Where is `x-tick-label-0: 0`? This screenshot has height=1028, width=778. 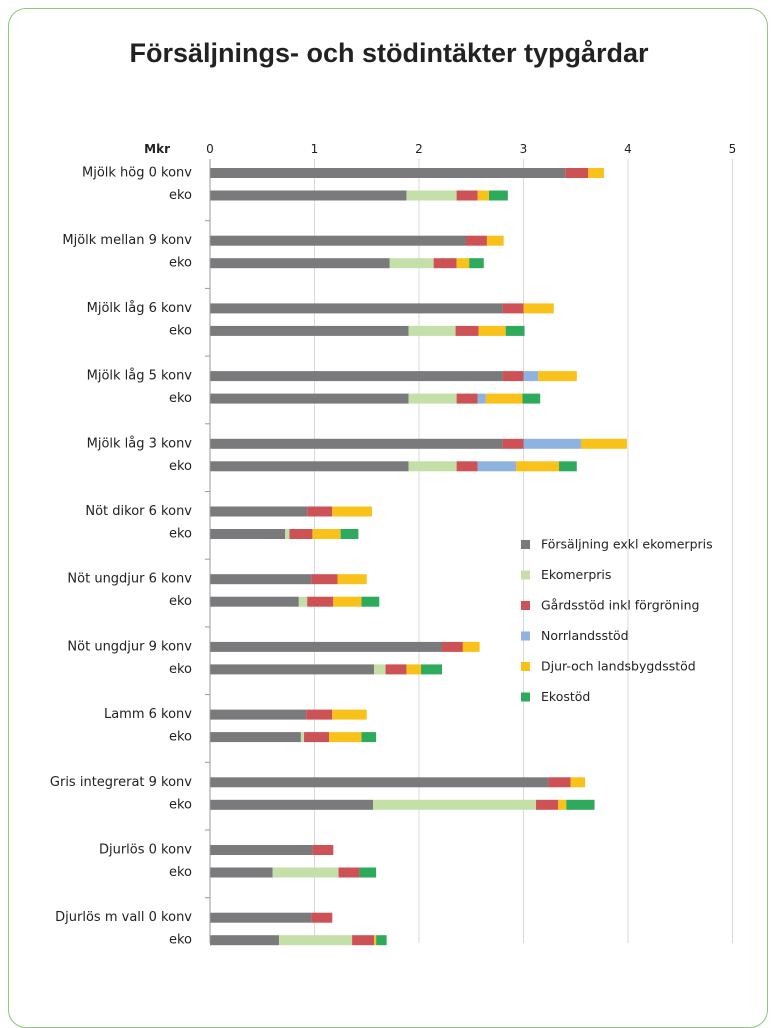
x-tick-label-0: 0 is located at coordinates (210, 149).